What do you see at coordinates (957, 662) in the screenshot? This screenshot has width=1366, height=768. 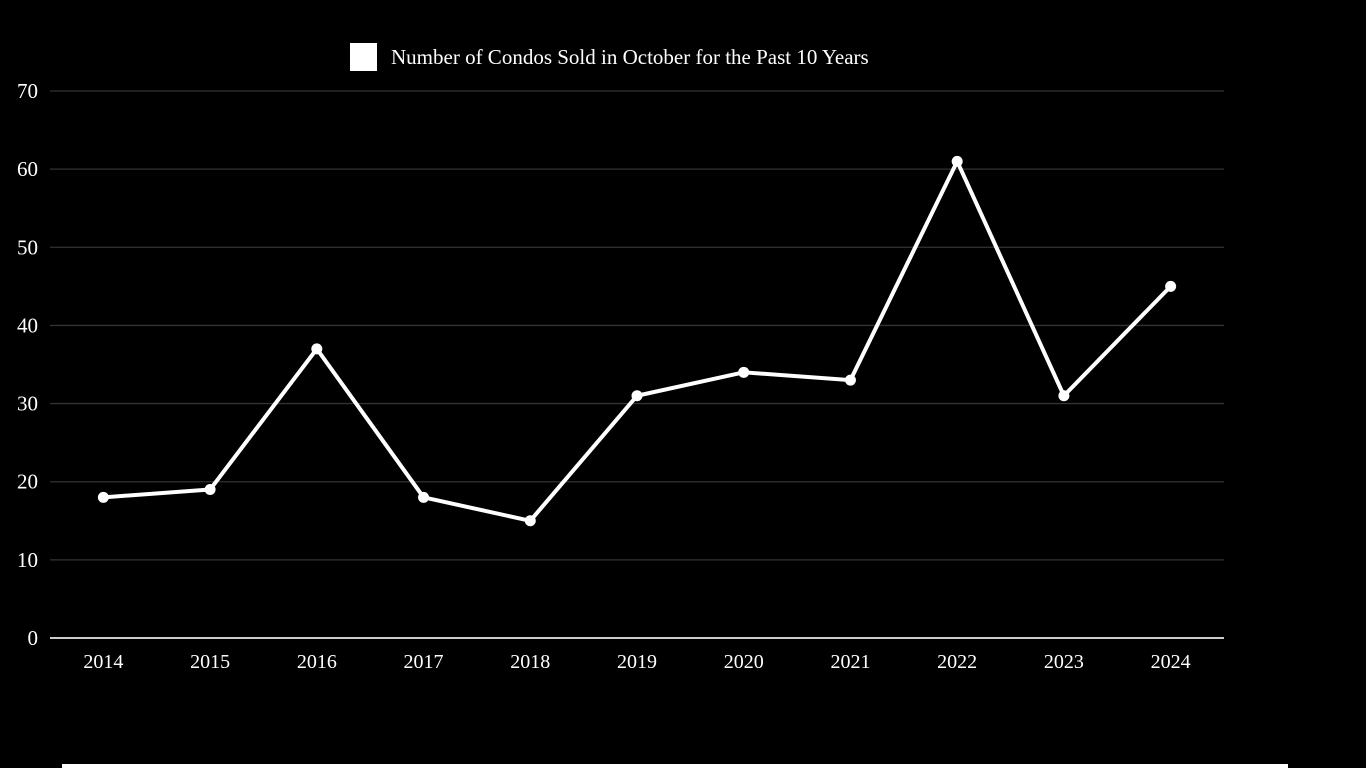 I see `x-axis-tick-label: 2022` at bounding box center [957, 662].